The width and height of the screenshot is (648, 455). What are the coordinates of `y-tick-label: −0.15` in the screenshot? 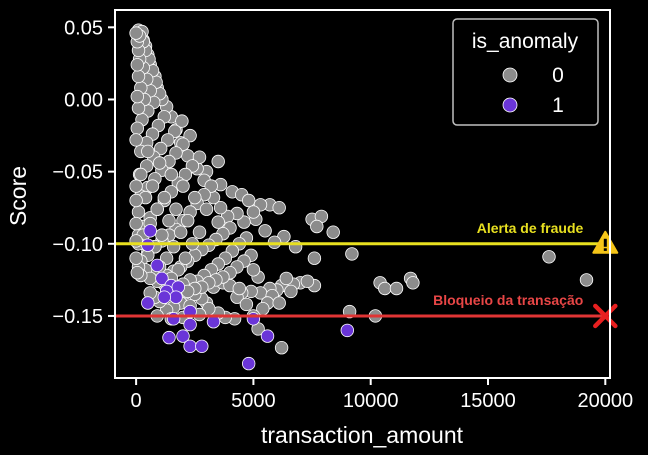 It's located at (77, 317).